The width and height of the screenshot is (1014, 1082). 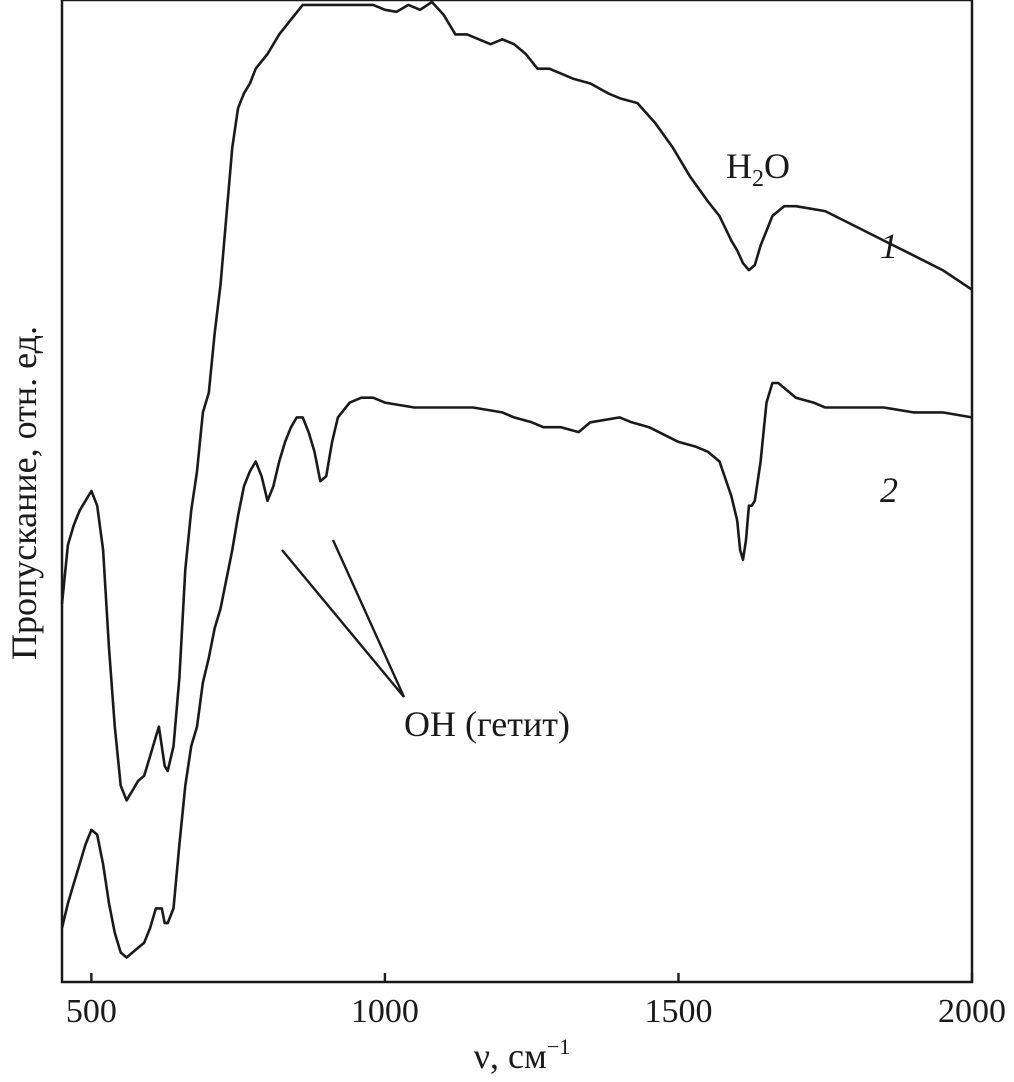 What do you see at coordinates (972, 1011) in the screenshot?
I see `x-tick-label: 2000` at bounding box center [972, 1011].